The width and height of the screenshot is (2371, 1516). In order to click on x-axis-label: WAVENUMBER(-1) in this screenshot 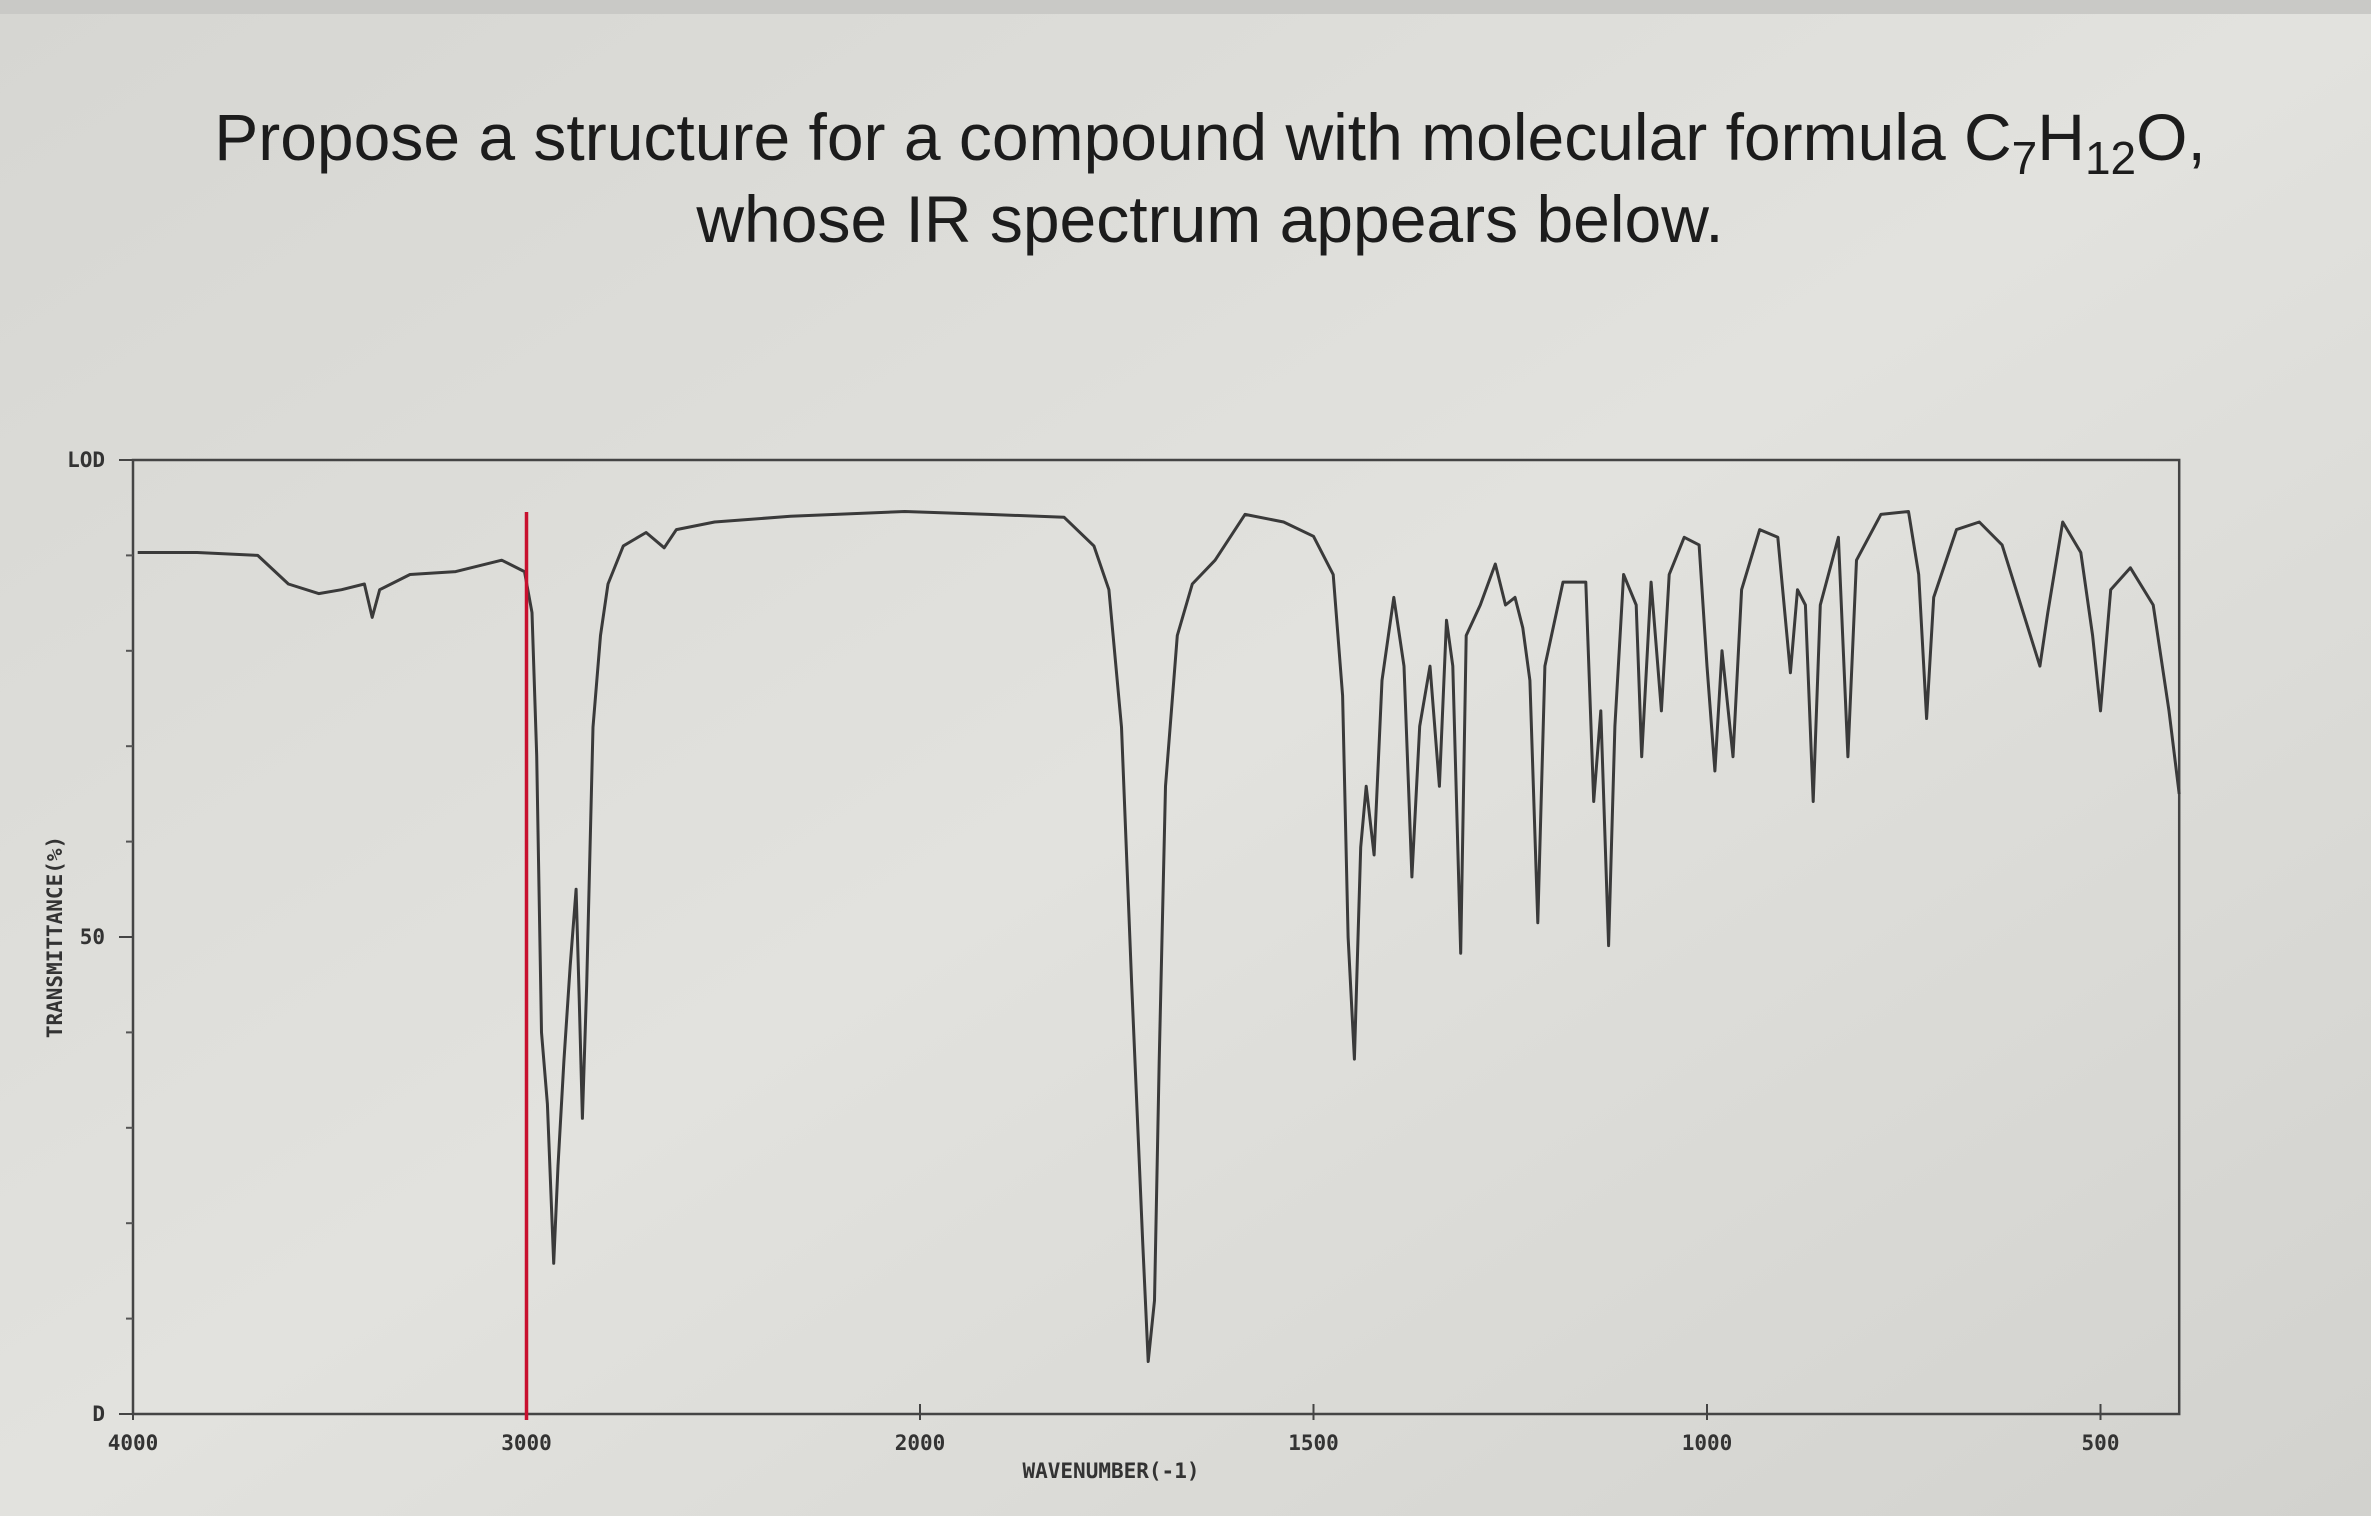, I will do `click(1110, 1471)`.